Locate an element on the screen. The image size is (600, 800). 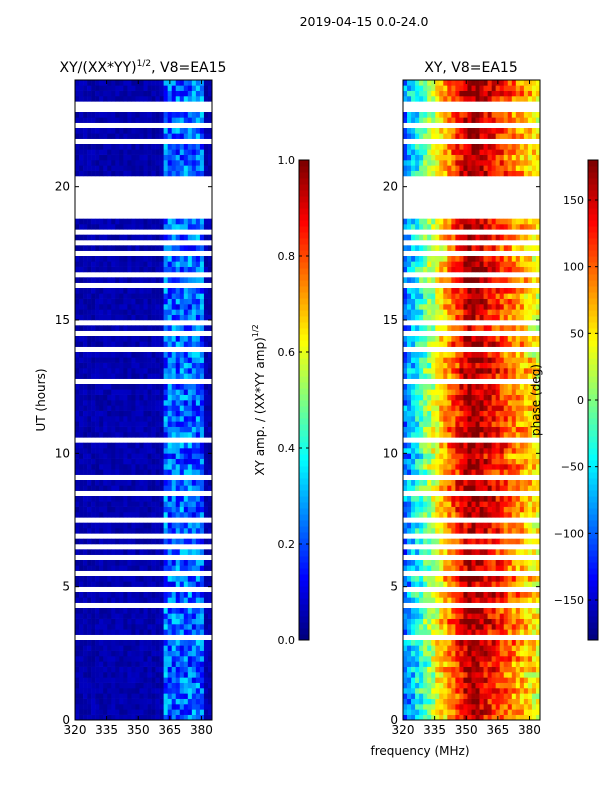
colorbar-tick-label: 100 is located at coordinates (573, 267).